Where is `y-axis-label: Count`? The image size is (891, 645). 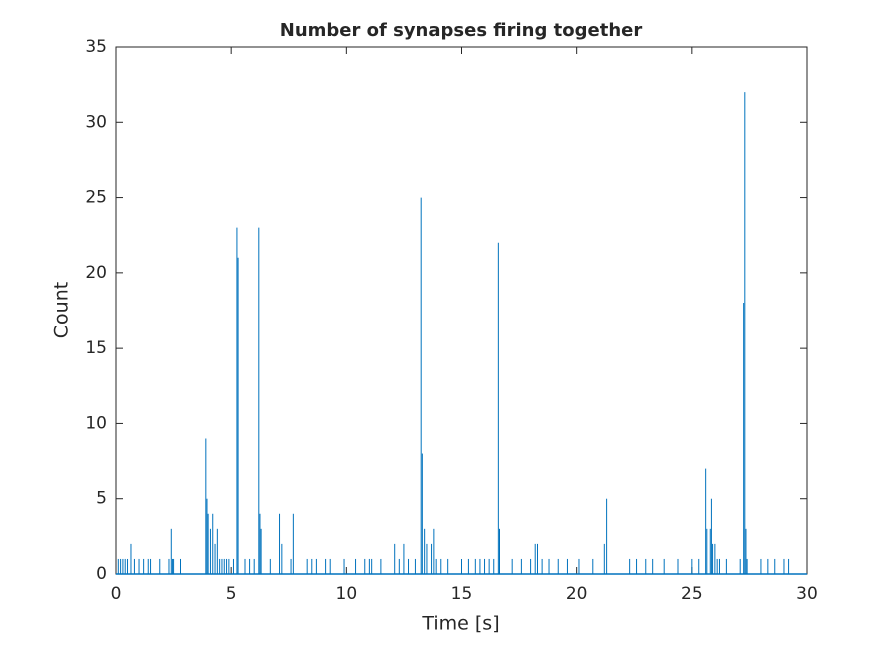
y-axis-label: Count is located at coordinates (62, 310).